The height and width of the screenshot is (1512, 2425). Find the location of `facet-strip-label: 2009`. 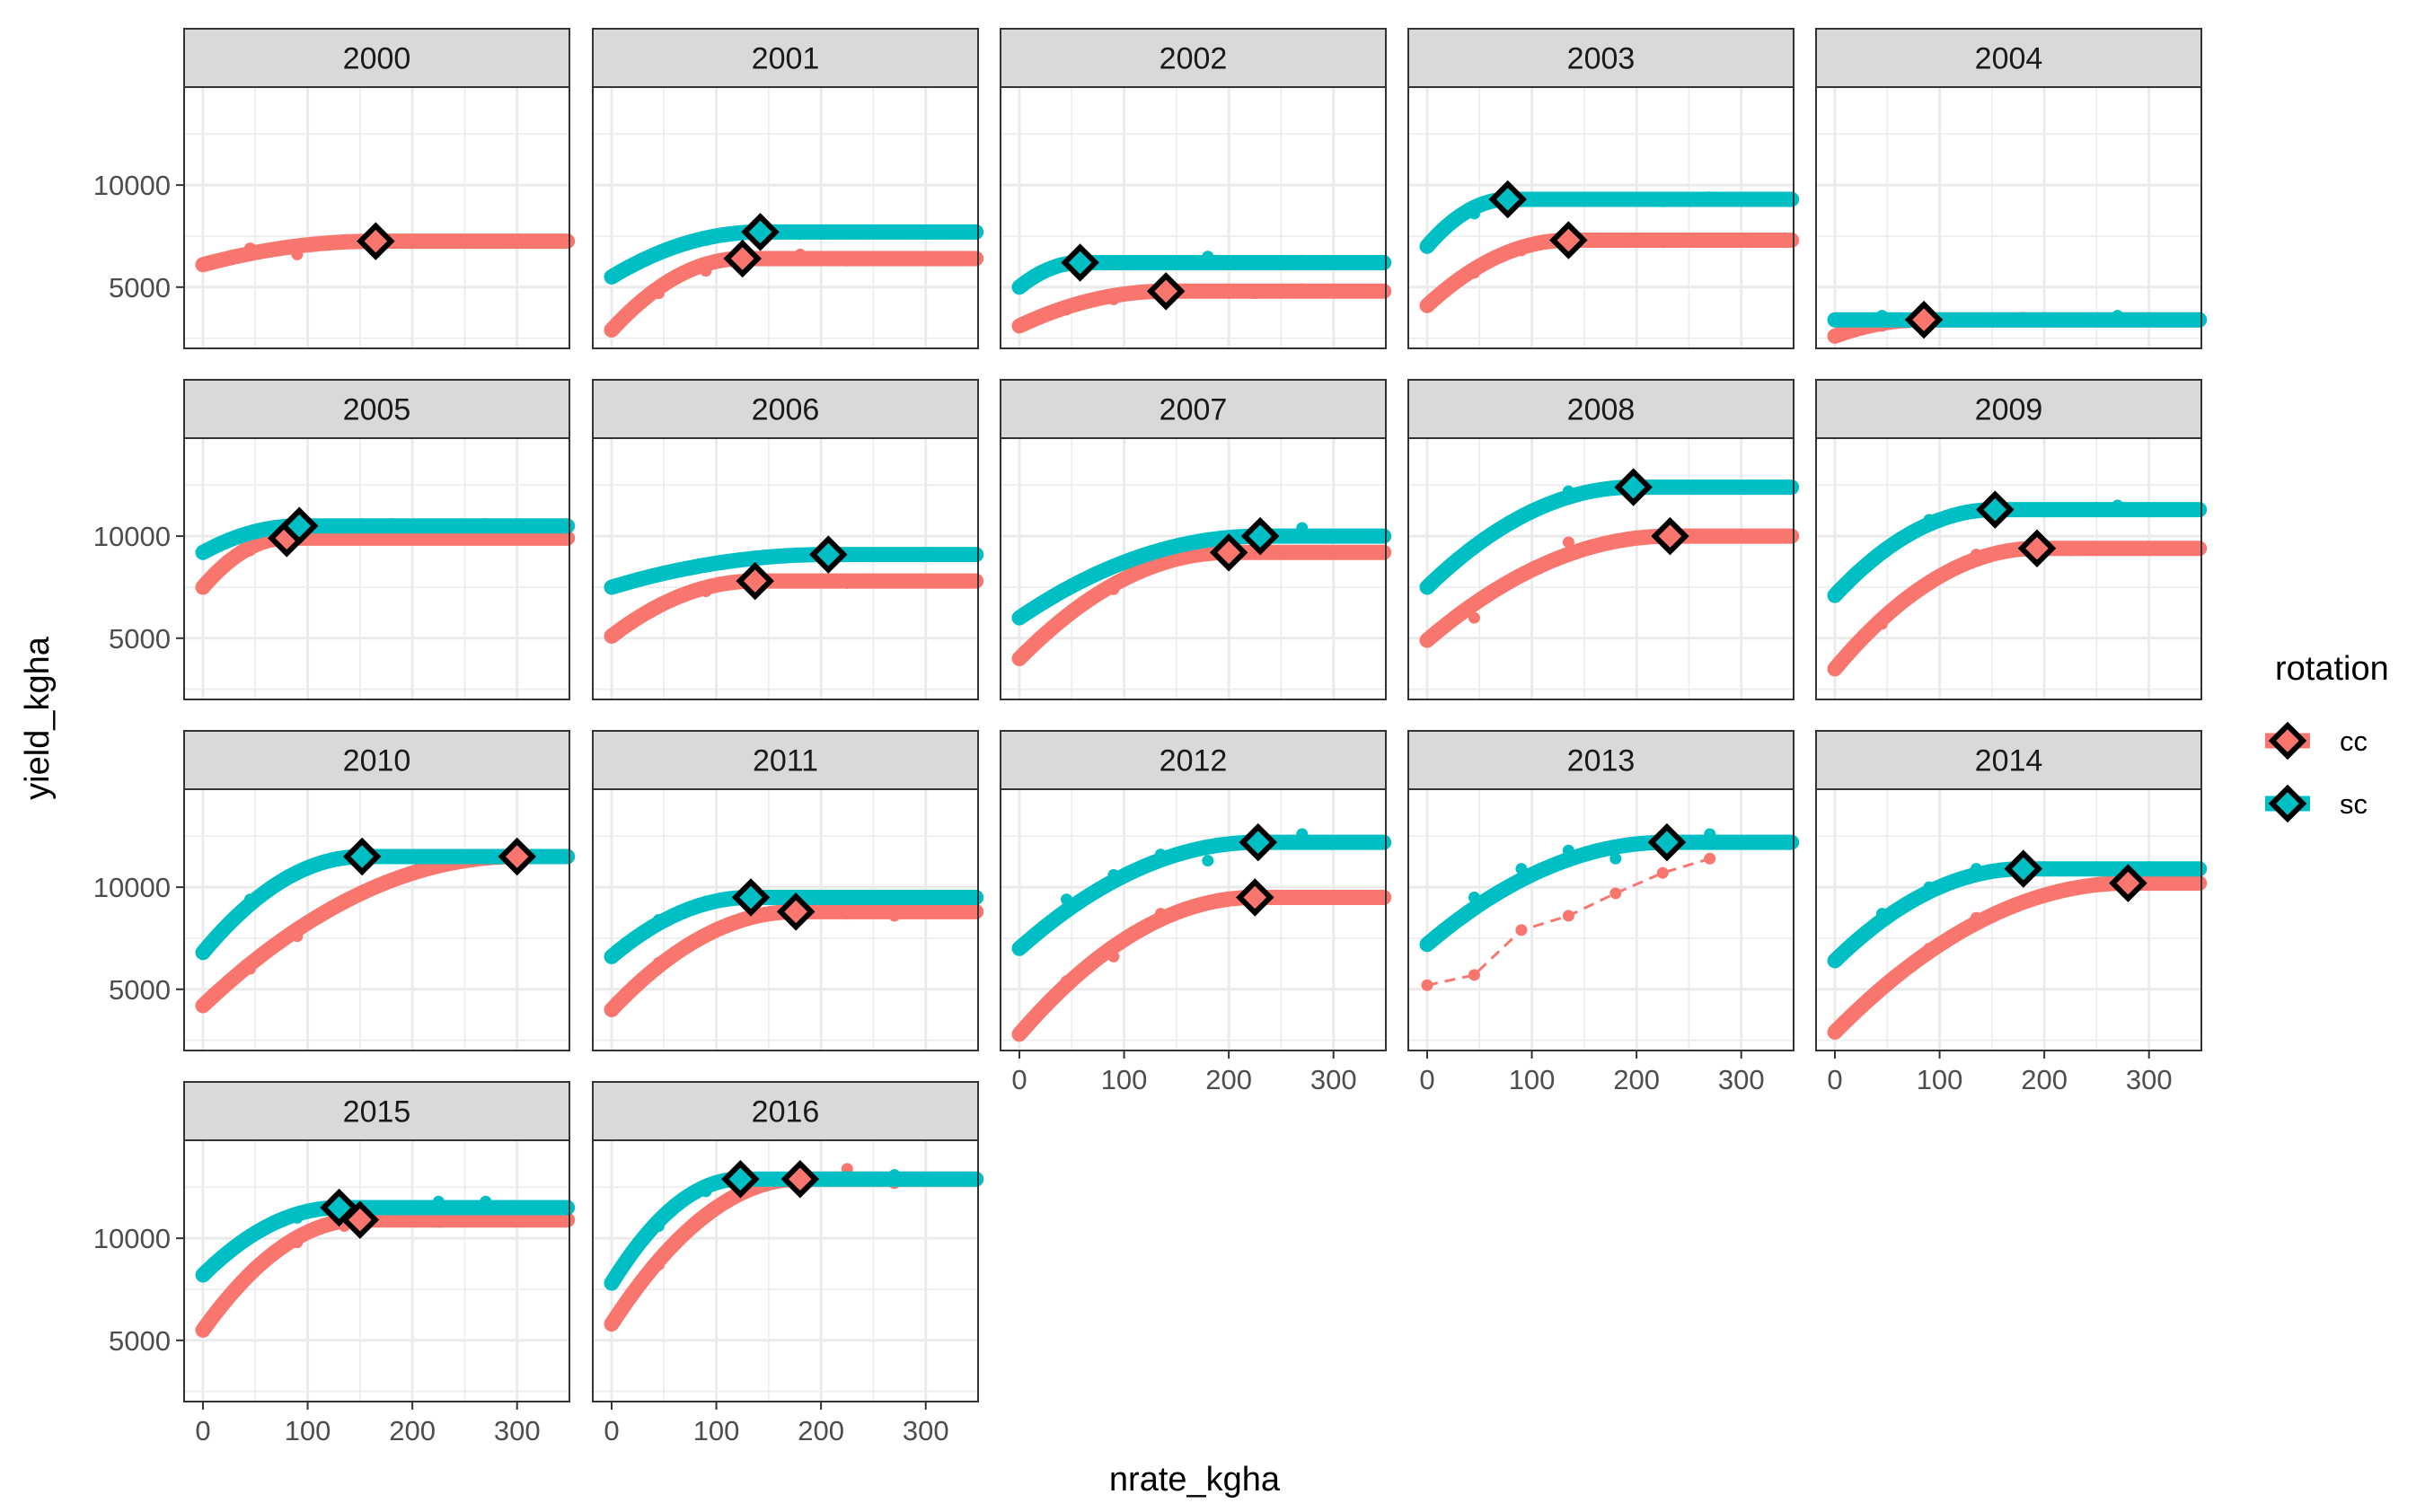

facet-strip-label: 2009 is located at coordinates (2009, 410).